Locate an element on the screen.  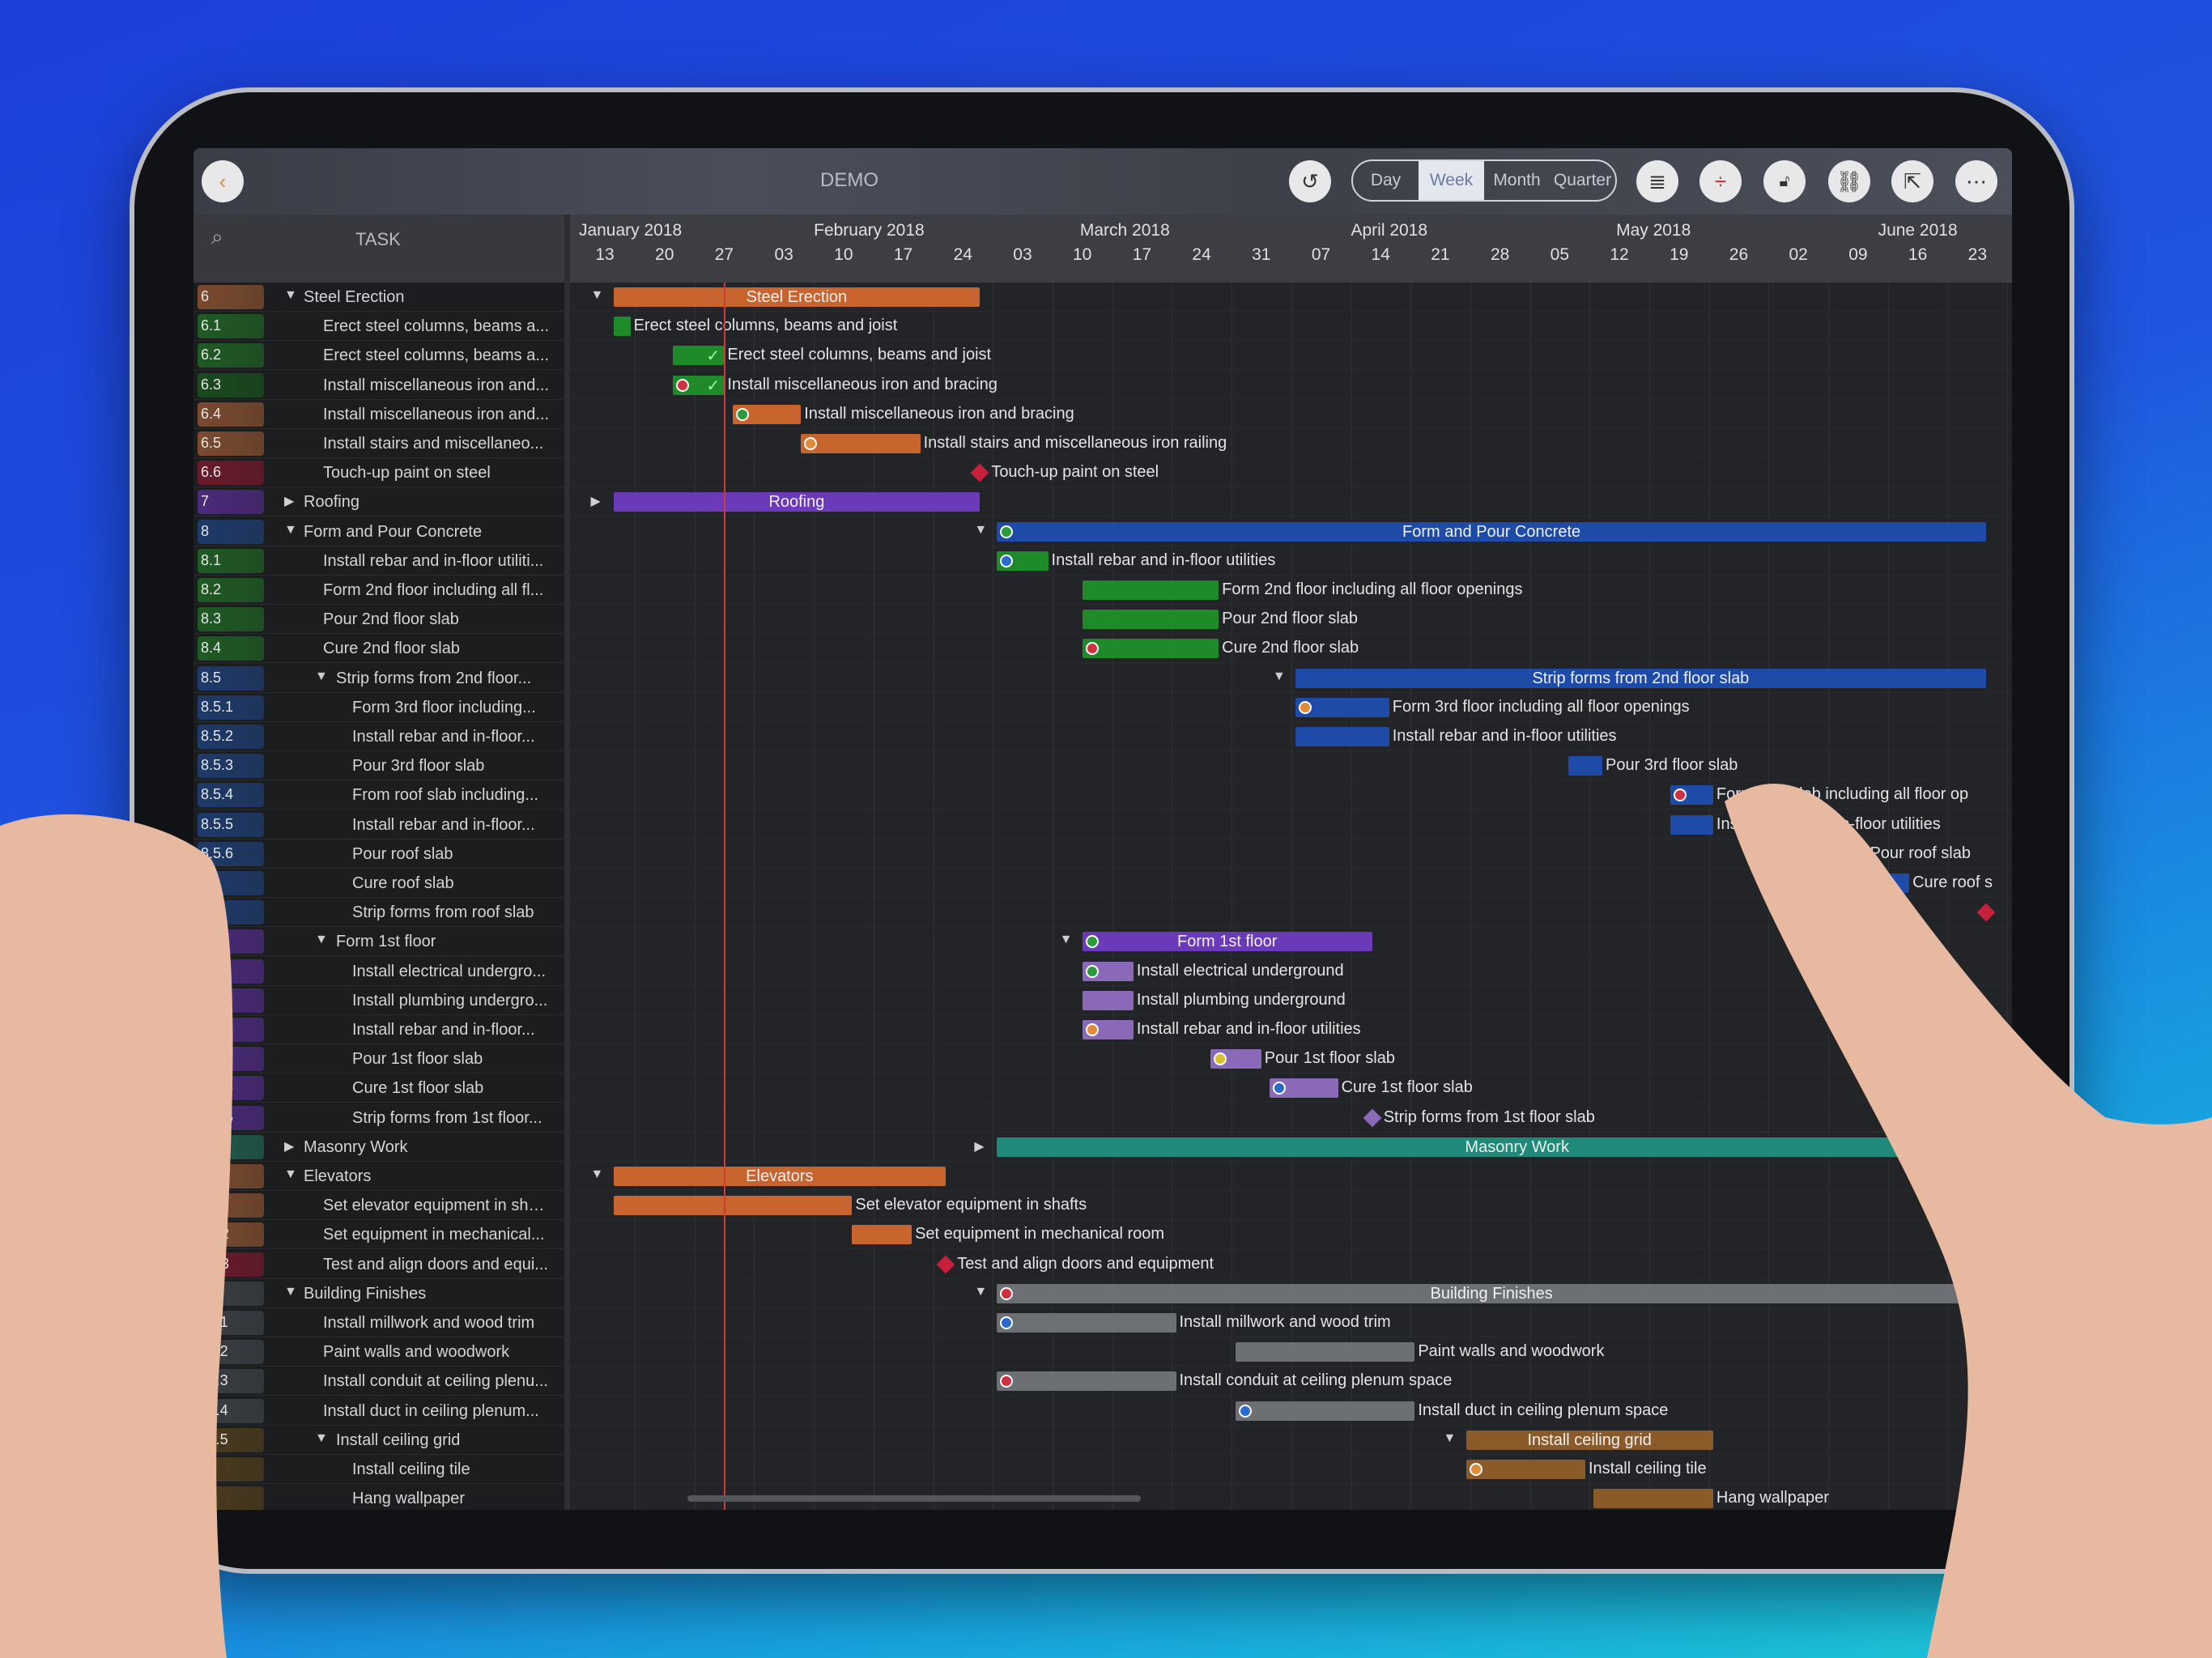
summary-bar: Elevators is located at coordinates (779, 1176).